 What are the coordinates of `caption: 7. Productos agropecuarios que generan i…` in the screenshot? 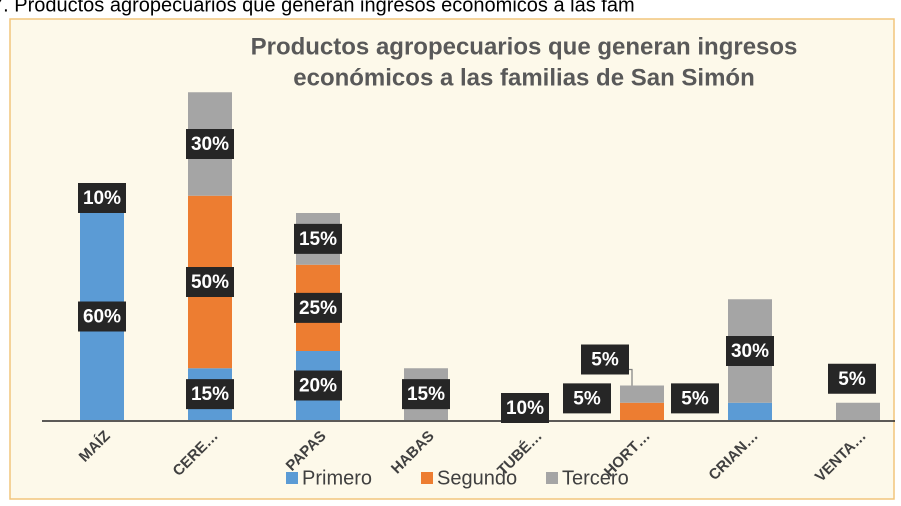 It's located at (317, 8).